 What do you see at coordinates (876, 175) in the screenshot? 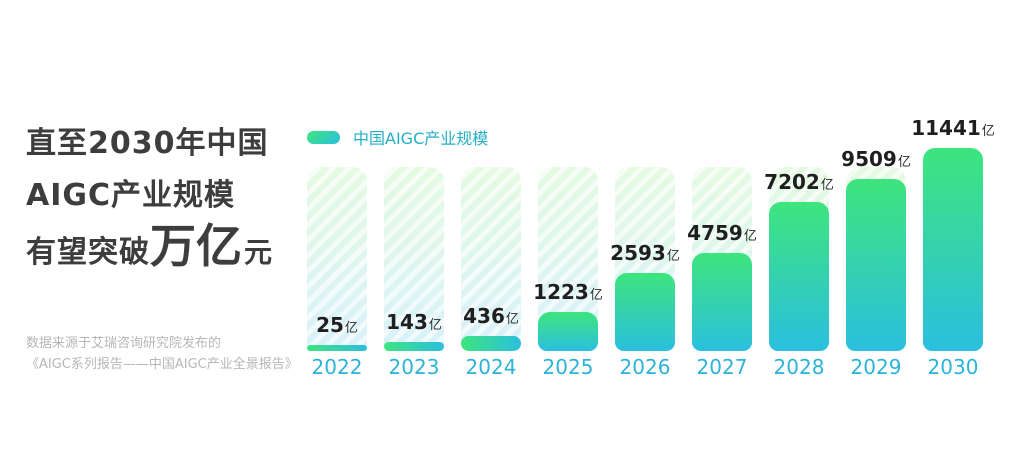
I see `bar-column-2029: 9509亿` at bounding box center [876, 175].